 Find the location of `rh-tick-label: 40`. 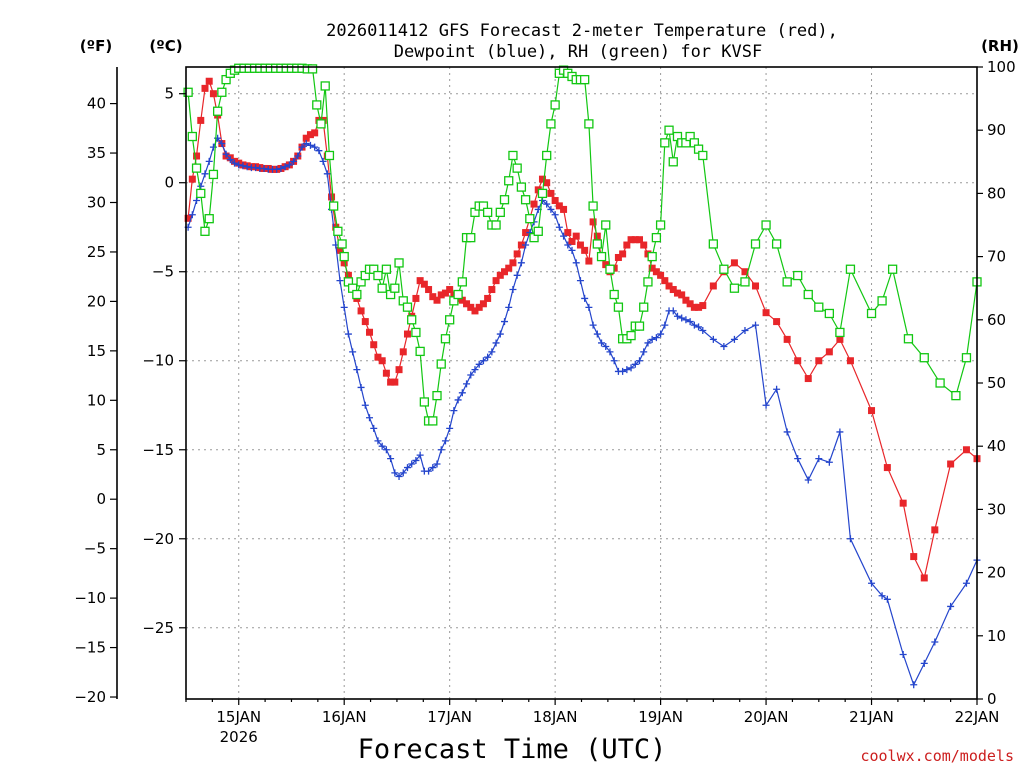

rh-tick-label: 40 is located at coordinates (996, 446).